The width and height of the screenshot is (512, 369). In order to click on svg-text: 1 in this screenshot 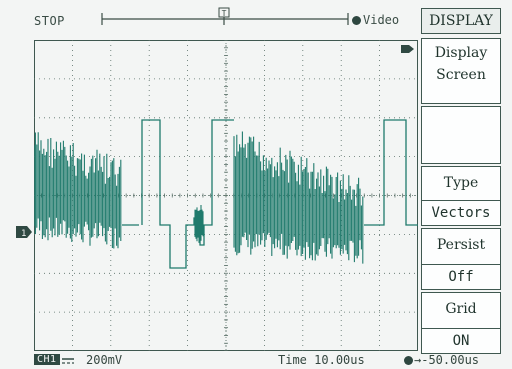, I will do `click(23, 233)`.